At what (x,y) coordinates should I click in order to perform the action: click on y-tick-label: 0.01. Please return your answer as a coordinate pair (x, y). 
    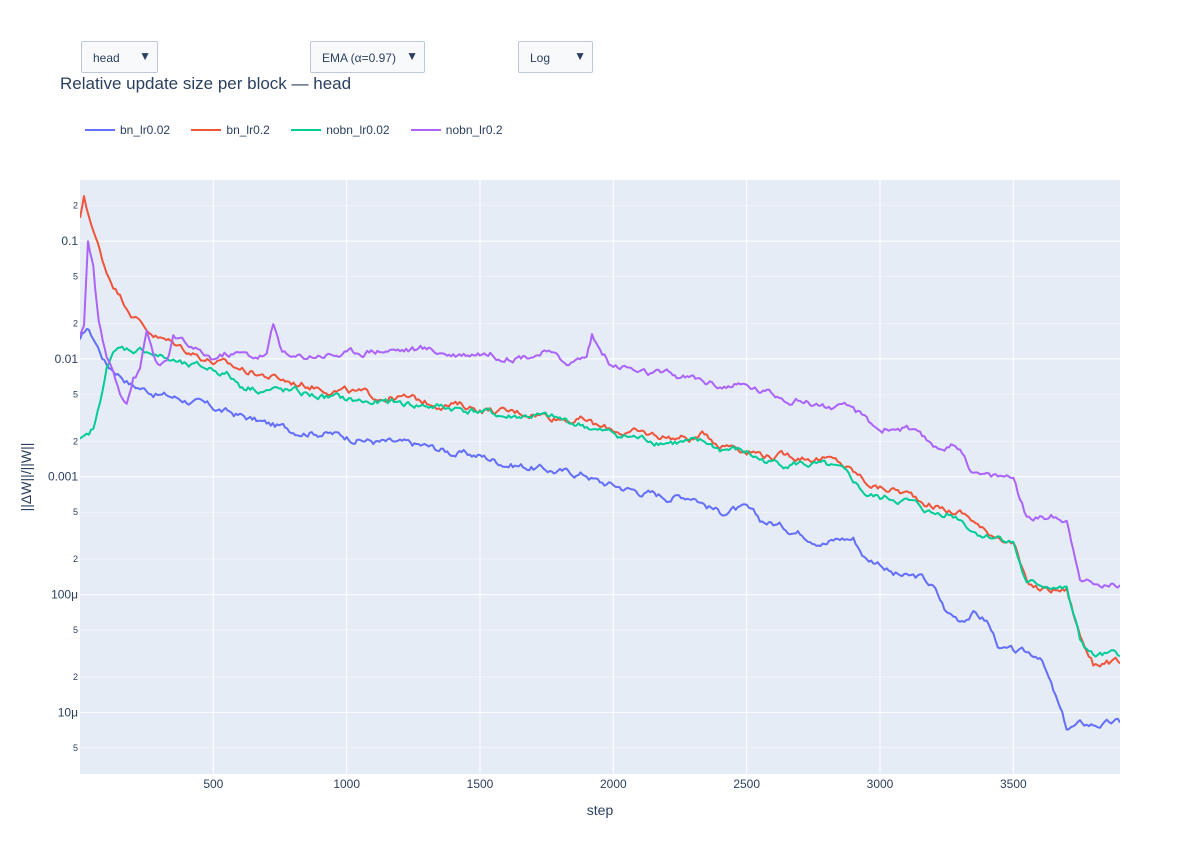
    Looking at the image, I should click on (67, 359).